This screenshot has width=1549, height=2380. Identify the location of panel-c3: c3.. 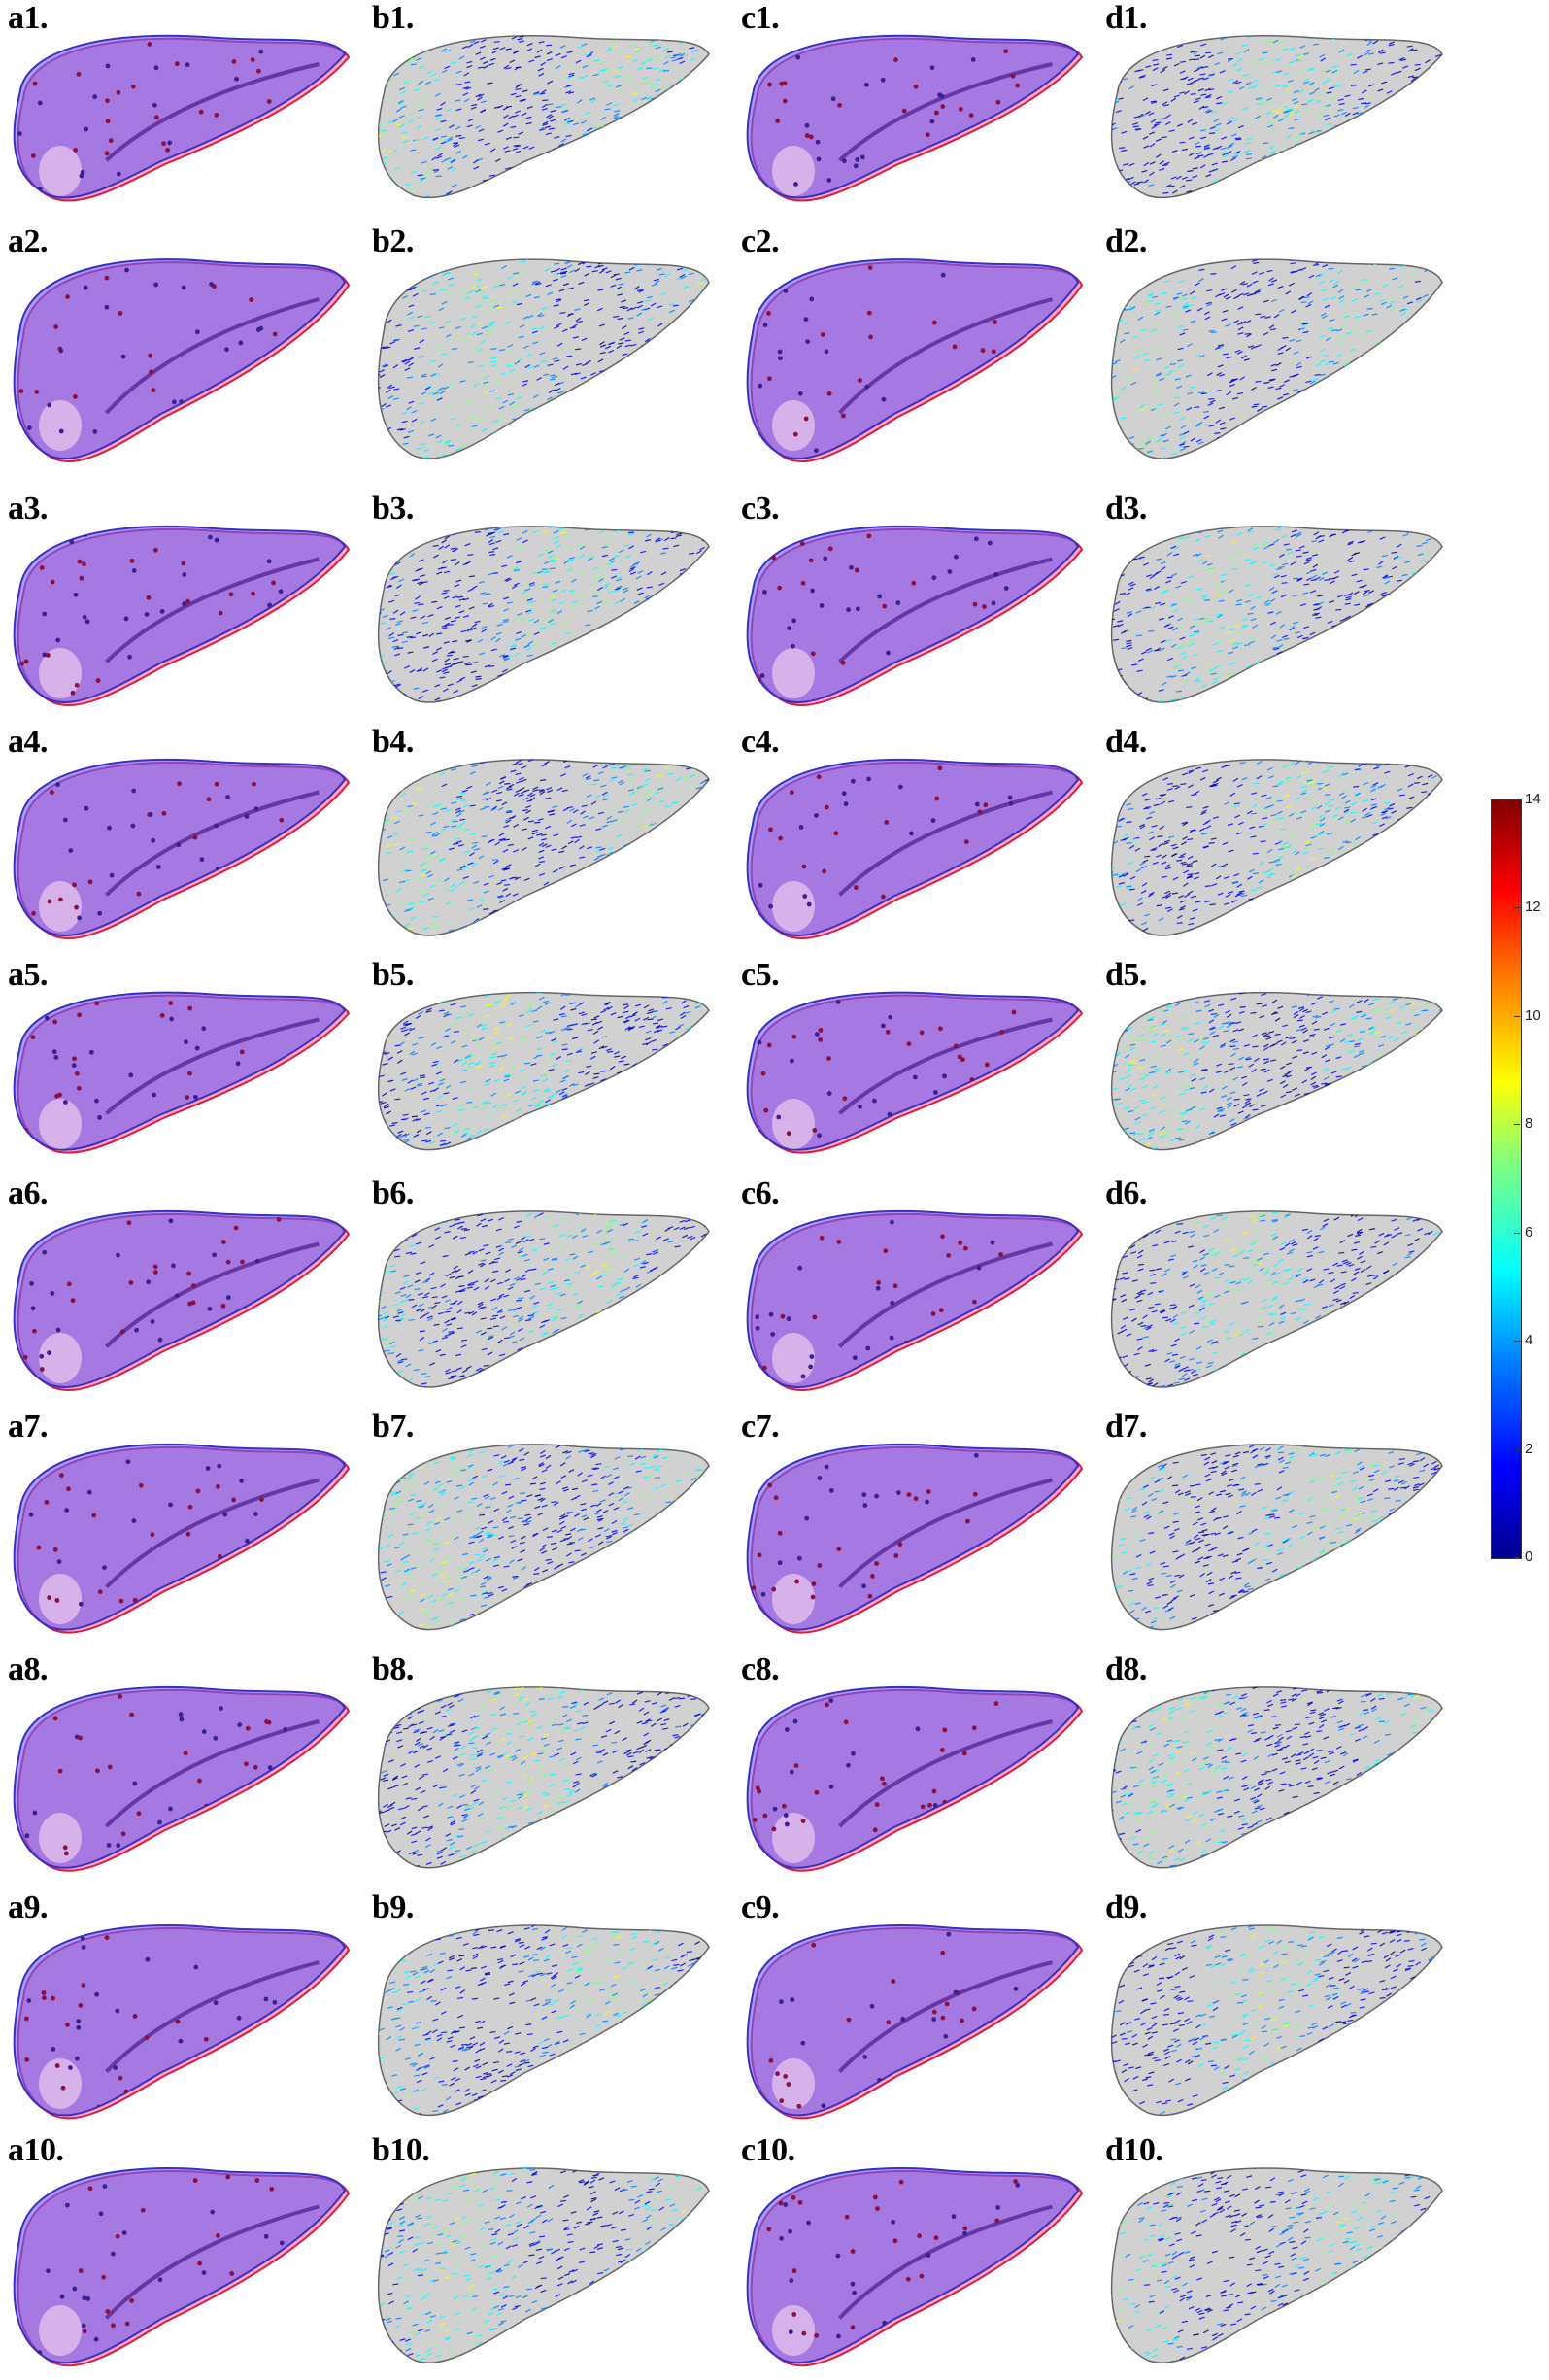
(910, 605).